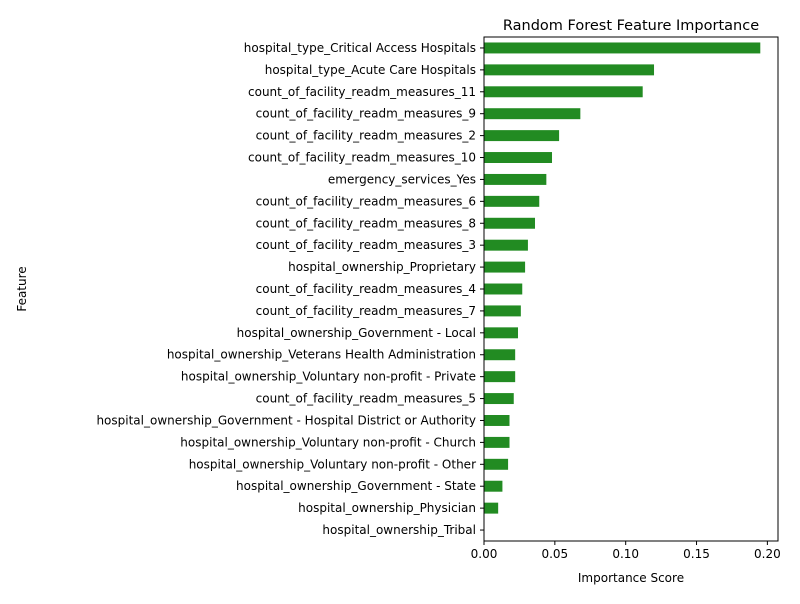  Describe the element at coordinates (360, 48) in the screenshot. I see `y-tick-label: hospital_type_Critical Access Hospitals` at that location.